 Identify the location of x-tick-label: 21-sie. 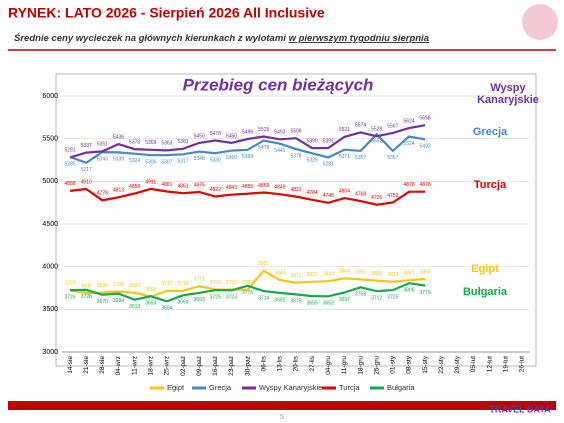
(86, 365).